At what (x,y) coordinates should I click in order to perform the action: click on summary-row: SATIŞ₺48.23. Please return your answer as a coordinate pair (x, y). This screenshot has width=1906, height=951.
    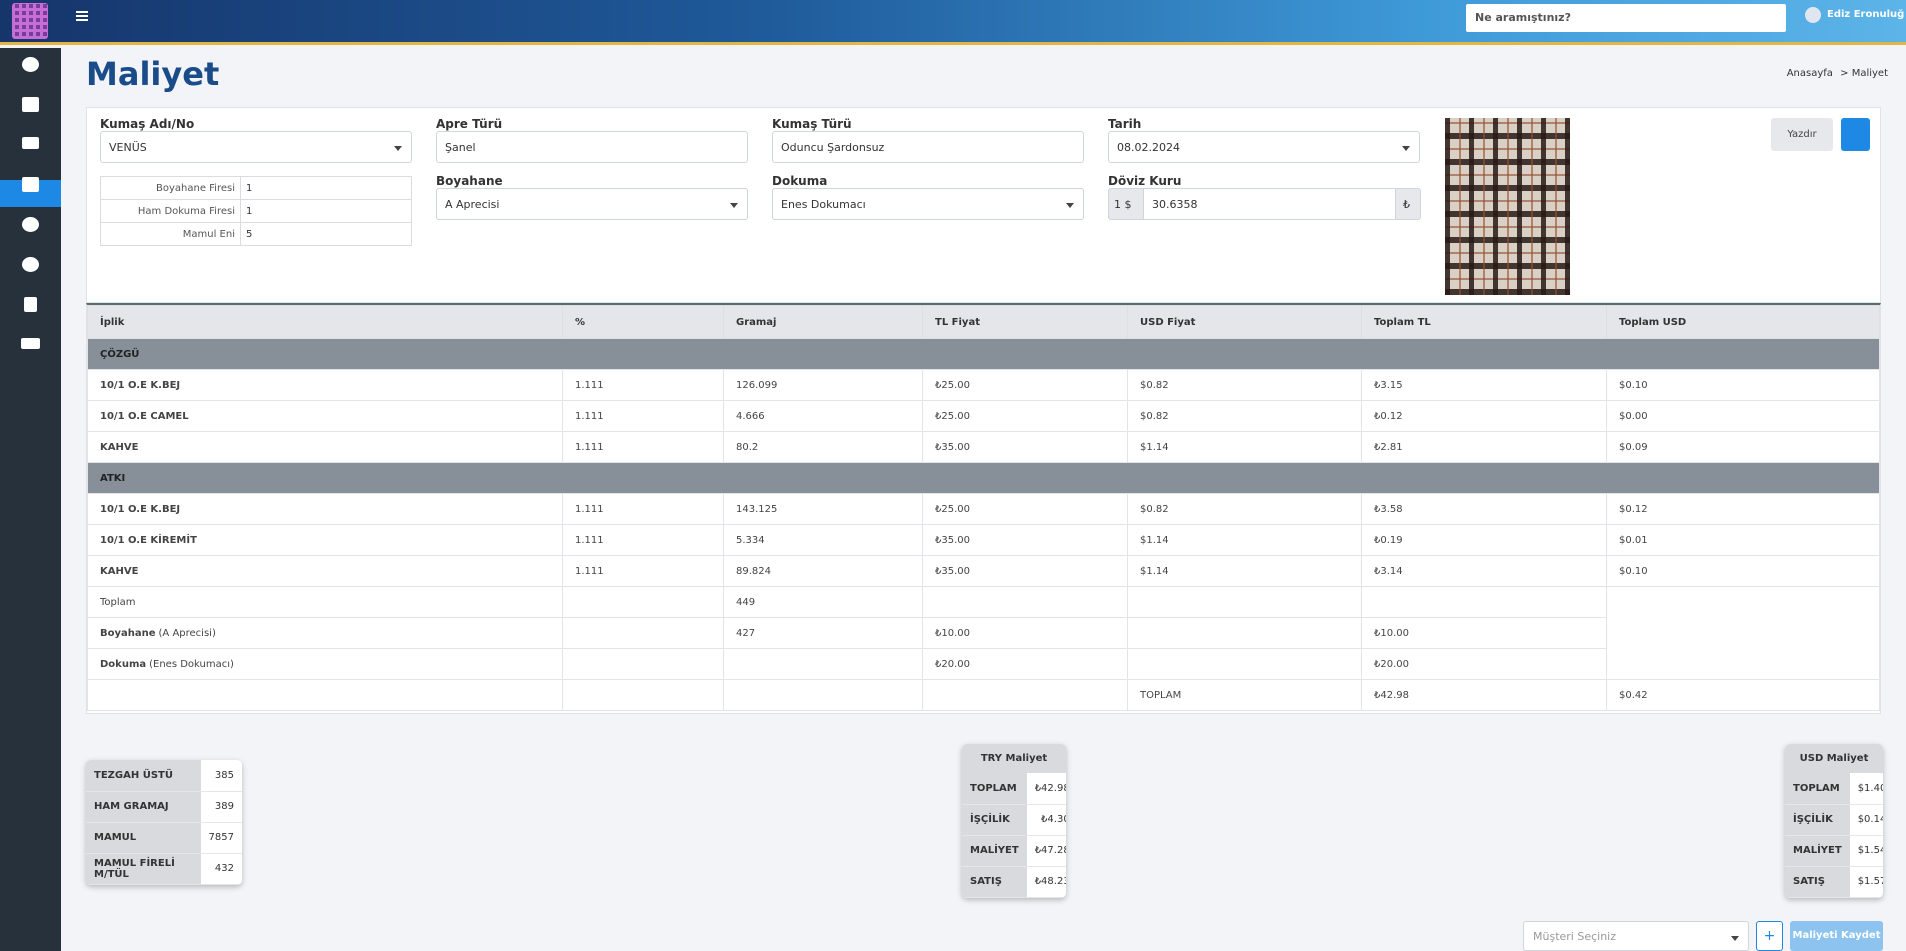
    Looking at the image, I should click on (1014, 882).